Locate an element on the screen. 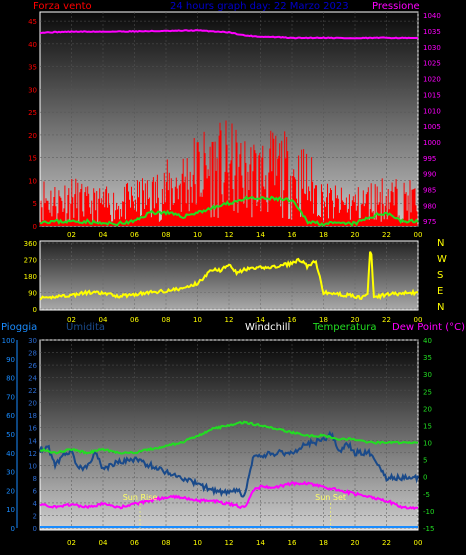 This screenshot has height=555, width=466. wind-tick-label: 45 is located at coordinates (32, 22).